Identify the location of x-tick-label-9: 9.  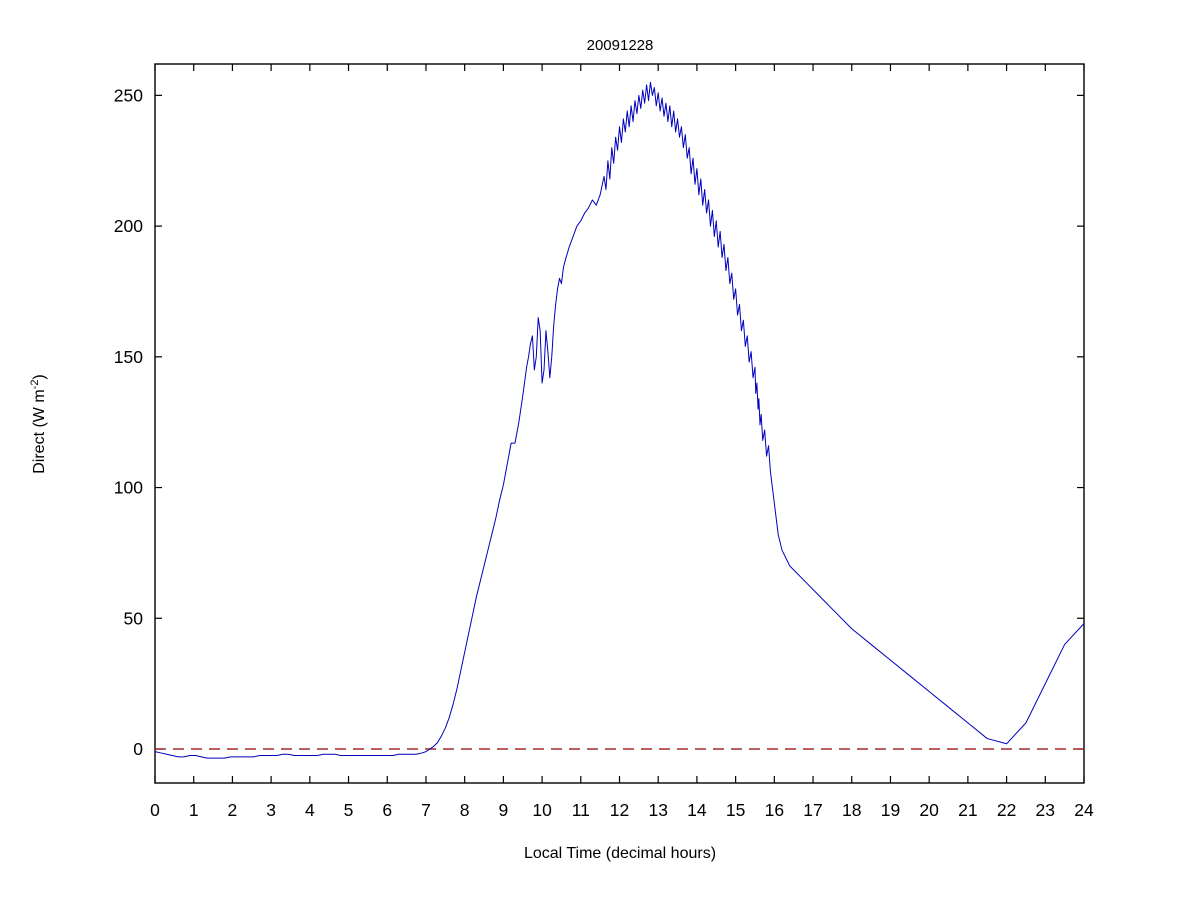
(504, 810).